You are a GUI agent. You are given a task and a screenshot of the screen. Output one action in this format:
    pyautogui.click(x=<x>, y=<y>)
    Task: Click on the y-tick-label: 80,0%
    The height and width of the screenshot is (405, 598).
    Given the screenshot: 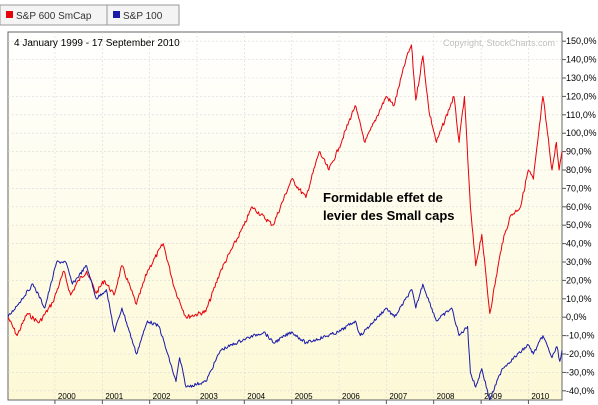 What is the action you would take?
    pyautogui.click(x=579, y=170)
    